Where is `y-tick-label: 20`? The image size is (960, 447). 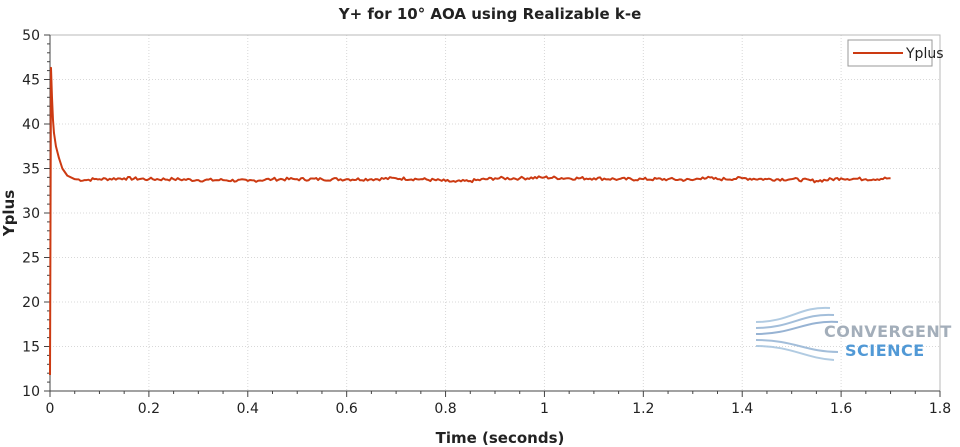 y-tick-label: 20 is located at coordinates (31, 303).